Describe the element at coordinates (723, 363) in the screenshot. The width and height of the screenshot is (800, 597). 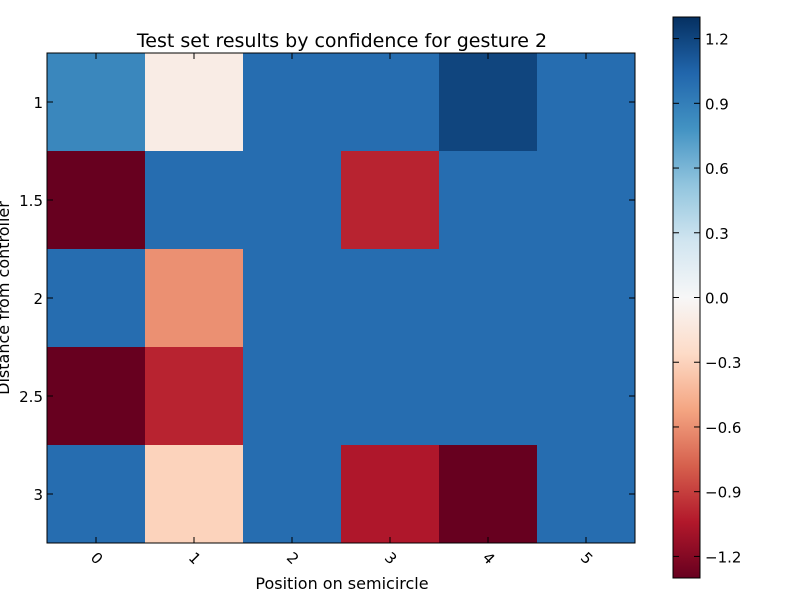
I see `colorbar-tick-label: −0.3` at that location.